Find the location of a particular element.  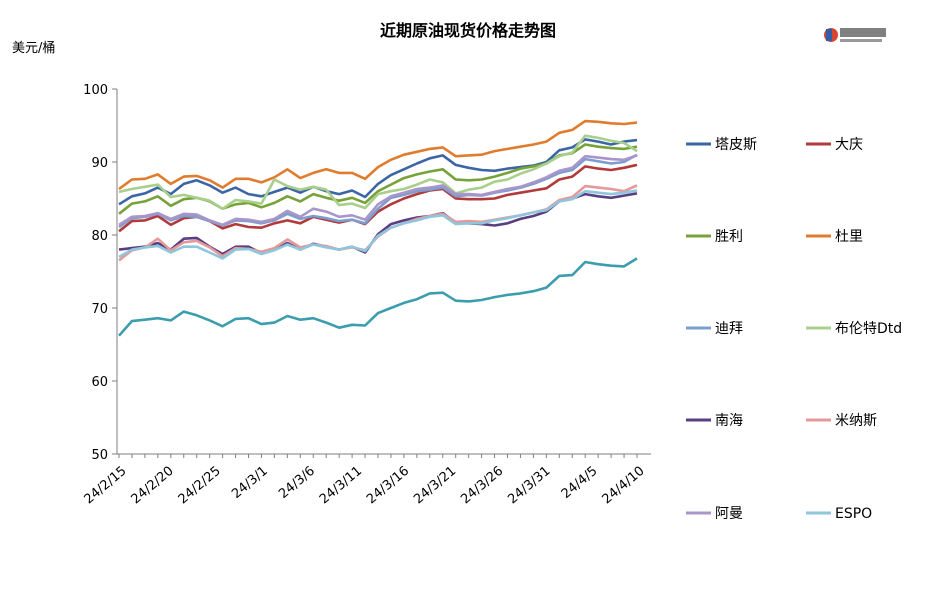

brand-logo is located at coordinates (855, 35).